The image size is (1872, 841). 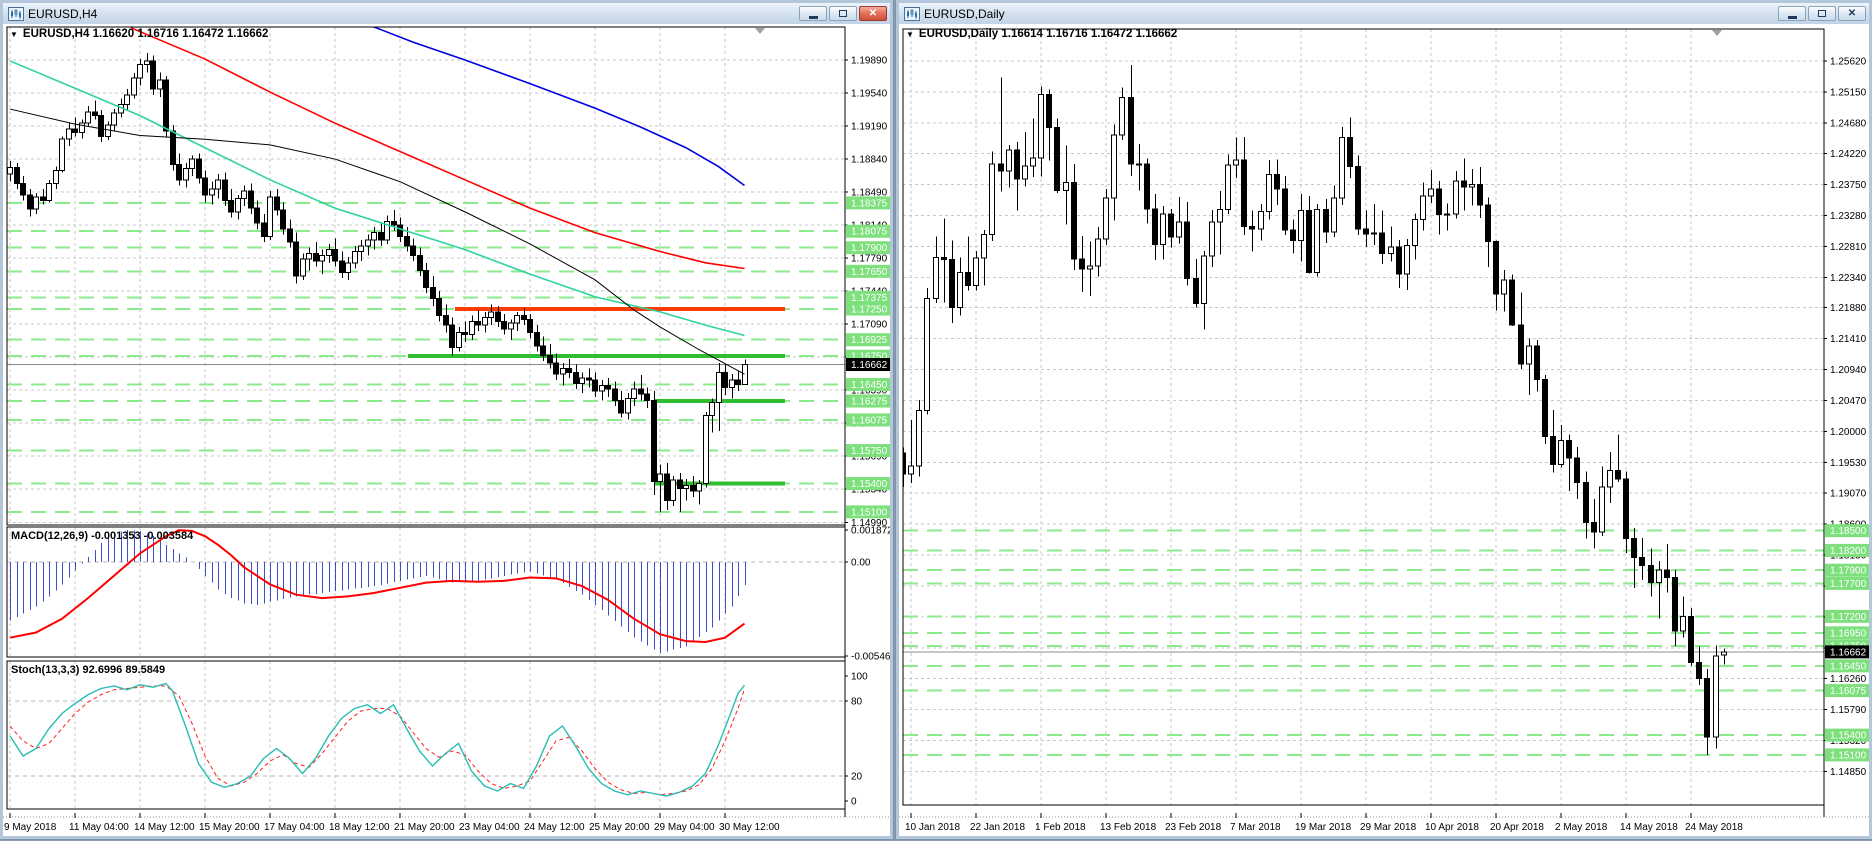 What do you see at coordinates (1517, 827) in the screenshot?
I see `time-tick-label: 20 Apr 2018` at bounding box center [1517, 827].